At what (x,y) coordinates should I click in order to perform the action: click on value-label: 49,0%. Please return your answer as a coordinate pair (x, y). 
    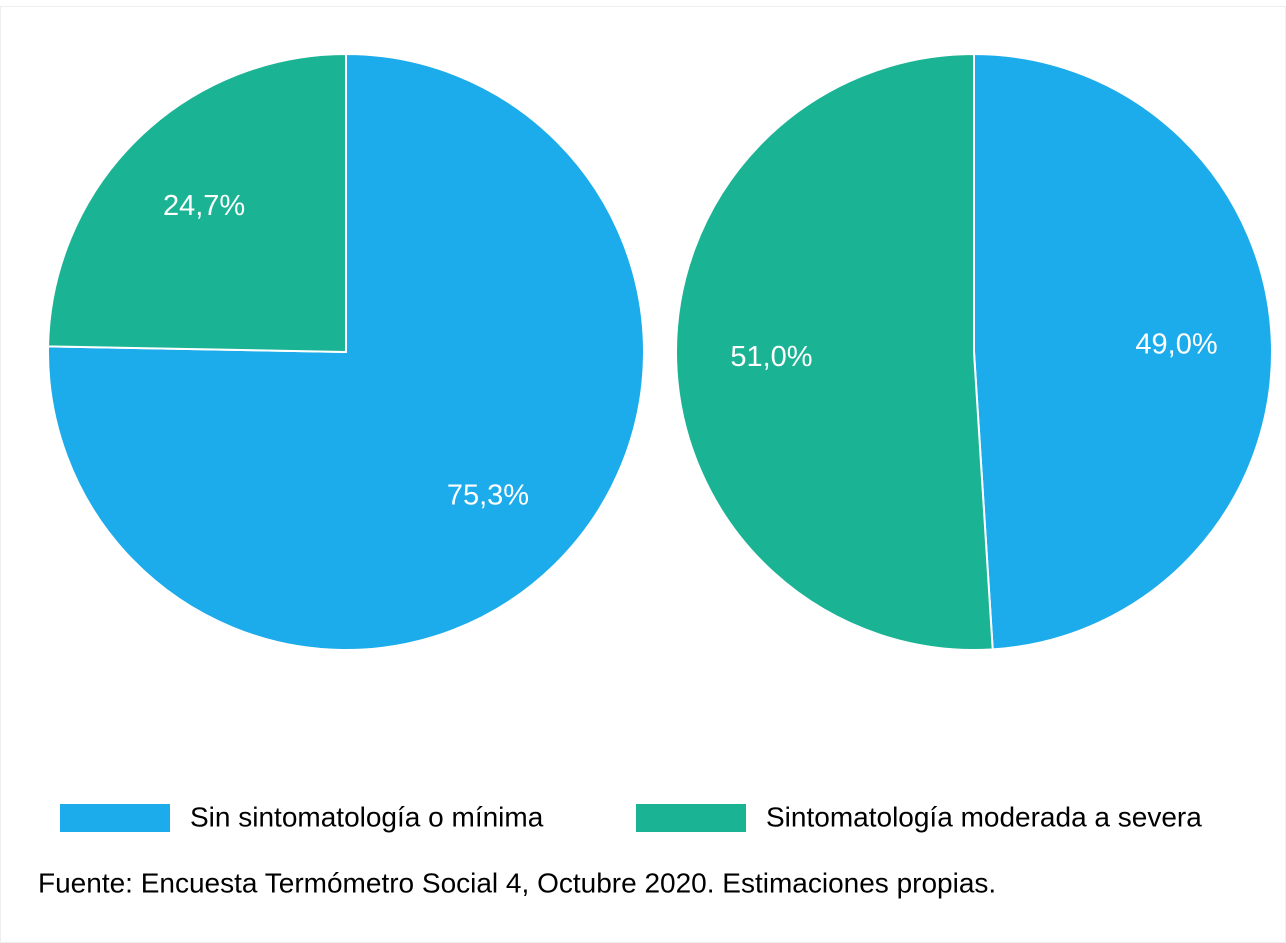
    Looking at the image, I should click on (1176, 344).